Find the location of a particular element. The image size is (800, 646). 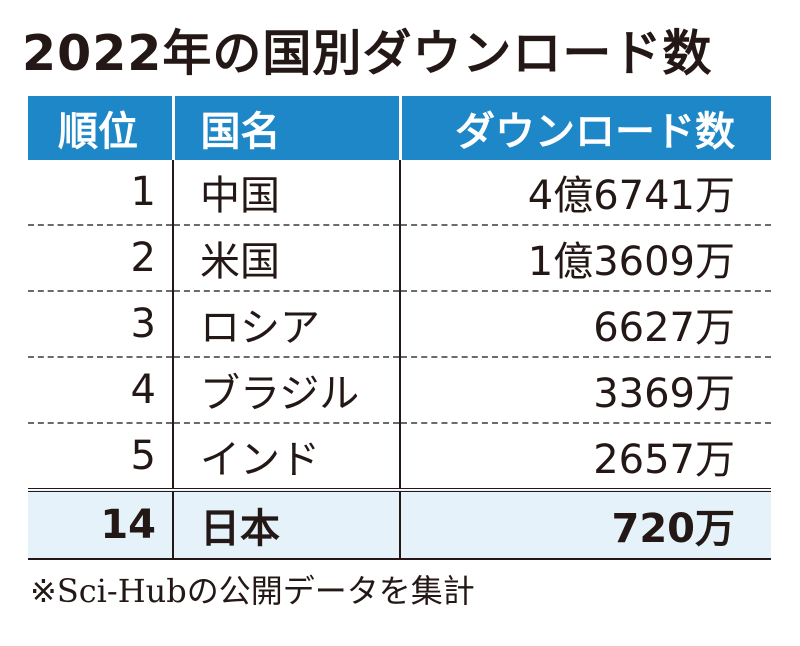

table-row: 2 米国 1億3609万 is located at coordinates (399, 258).